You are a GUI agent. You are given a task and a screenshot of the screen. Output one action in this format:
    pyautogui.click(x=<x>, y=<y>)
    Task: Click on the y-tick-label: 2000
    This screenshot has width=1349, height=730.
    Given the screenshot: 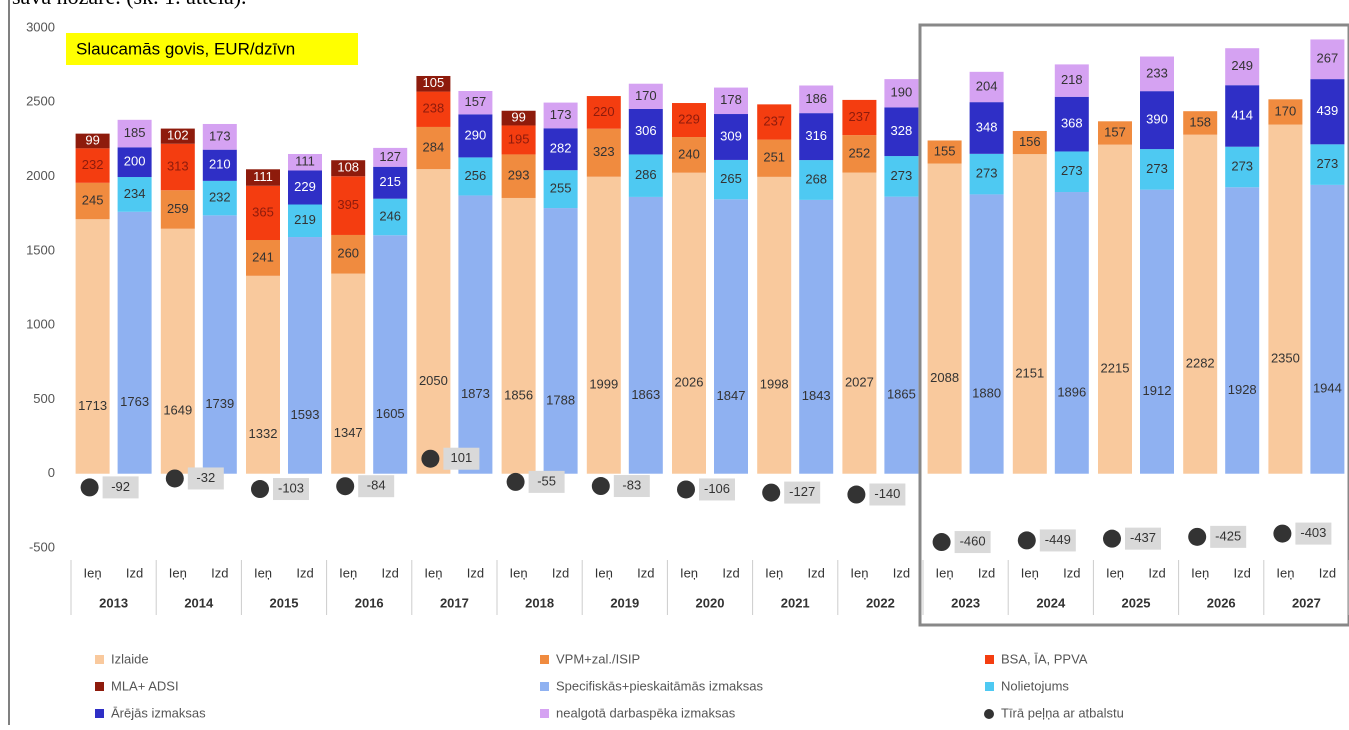 What is the action you would take?
    pyautogui.click(x=40, y=175)
    